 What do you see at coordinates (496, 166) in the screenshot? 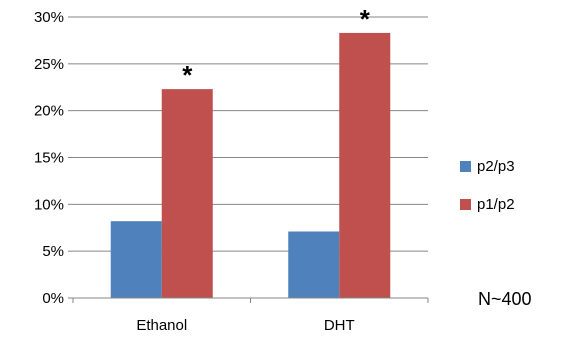
I see `legend-label-p2-p3: p2/p3` at bounding box center [496, 166].